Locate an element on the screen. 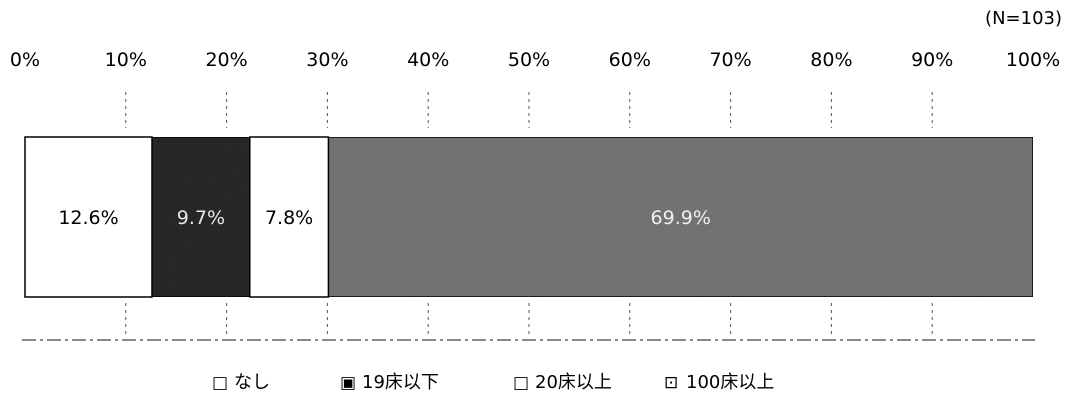 The image size is (1073, 400). data-labels: 12.6% 9.7% 7.8% 69.9% is located at coordinates (384, 218).